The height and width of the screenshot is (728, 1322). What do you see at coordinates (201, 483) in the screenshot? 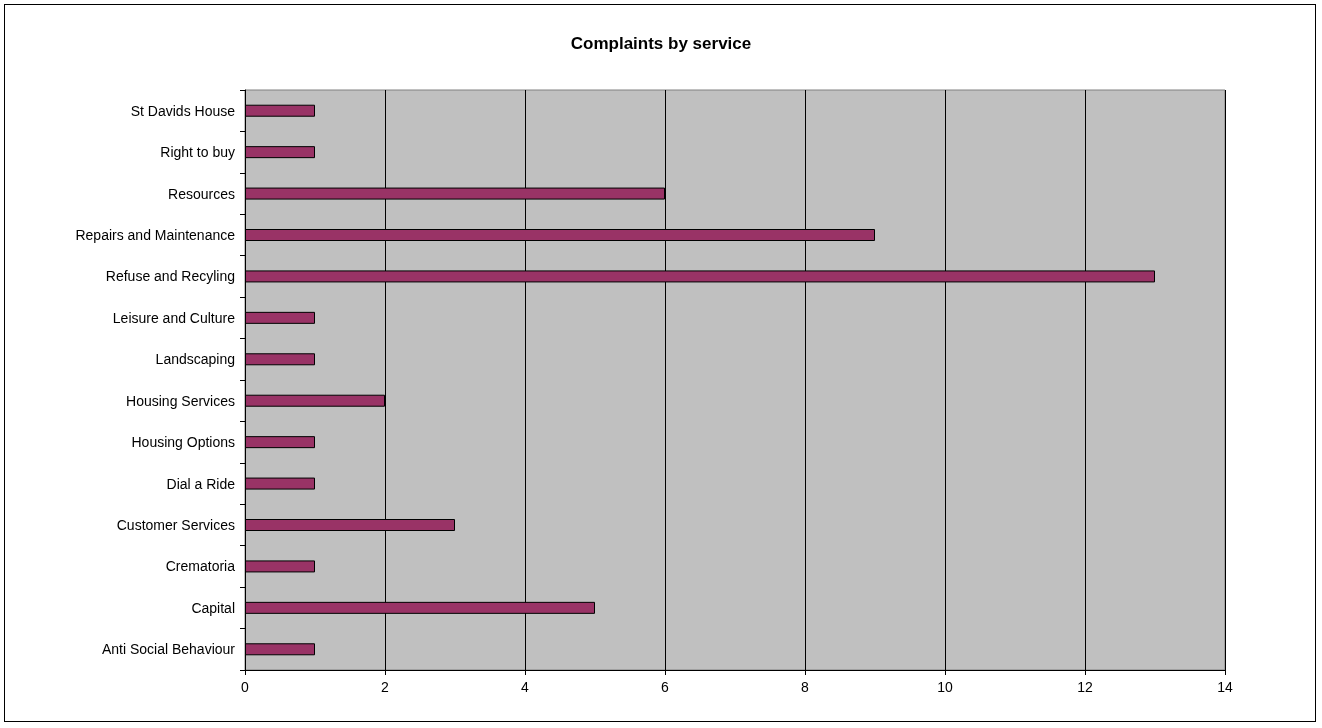
I see `y-tick-label: Dial a Ride` at bounding box center [201, 483].